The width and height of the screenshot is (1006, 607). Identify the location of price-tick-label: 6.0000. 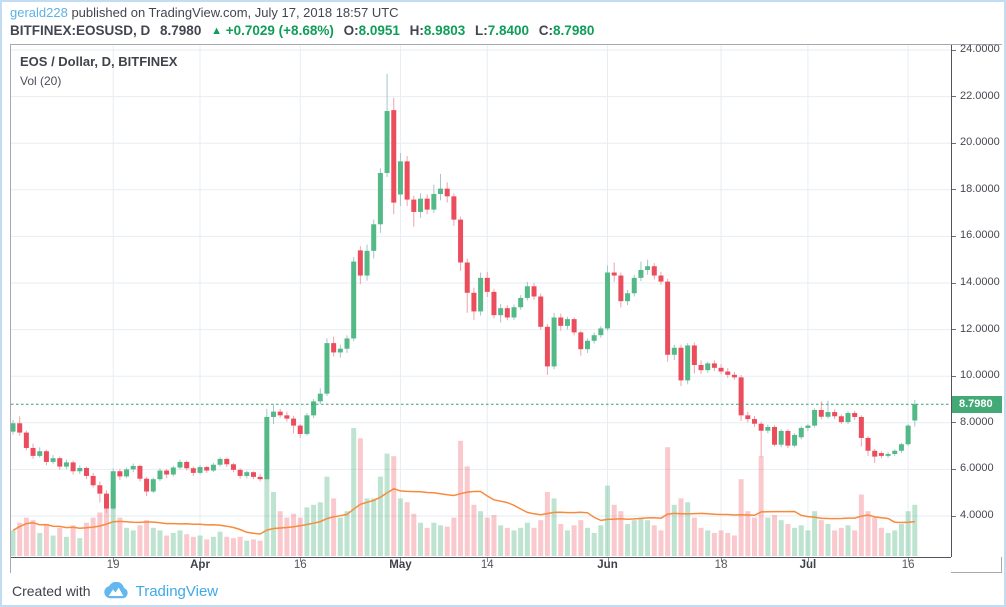
(977, 468).